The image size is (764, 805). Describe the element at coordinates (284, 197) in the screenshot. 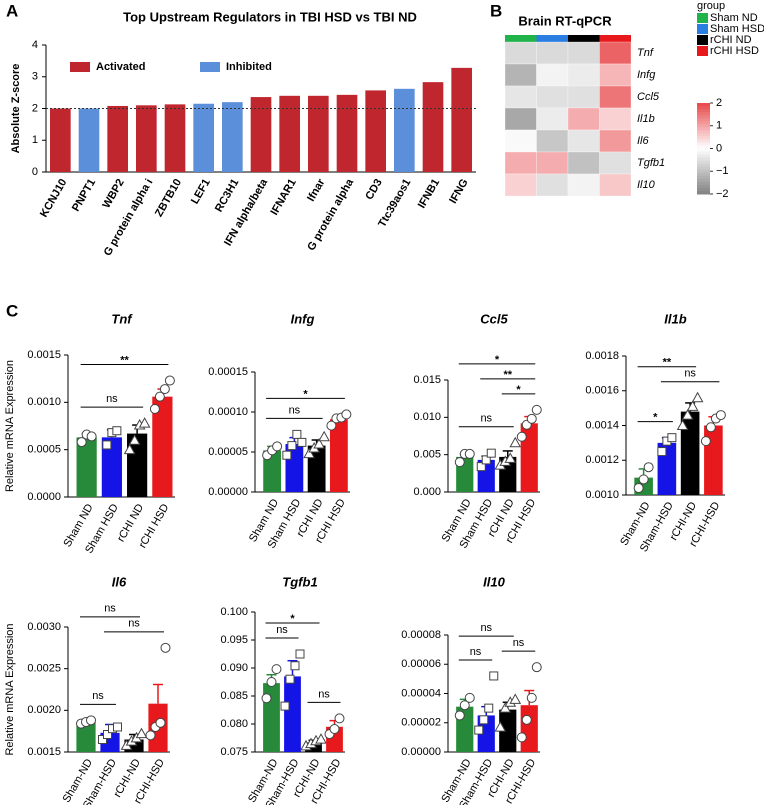

I see `x-tick-label: IFNAR1` at that location.